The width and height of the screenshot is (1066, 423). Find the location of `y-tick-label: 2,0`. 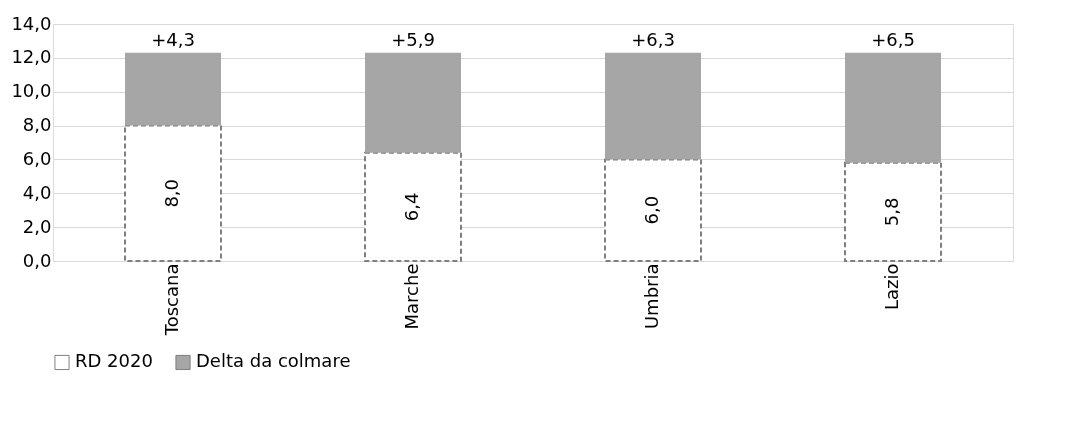

y-tick-label: 2,0 is located at coordinates (37, 226).